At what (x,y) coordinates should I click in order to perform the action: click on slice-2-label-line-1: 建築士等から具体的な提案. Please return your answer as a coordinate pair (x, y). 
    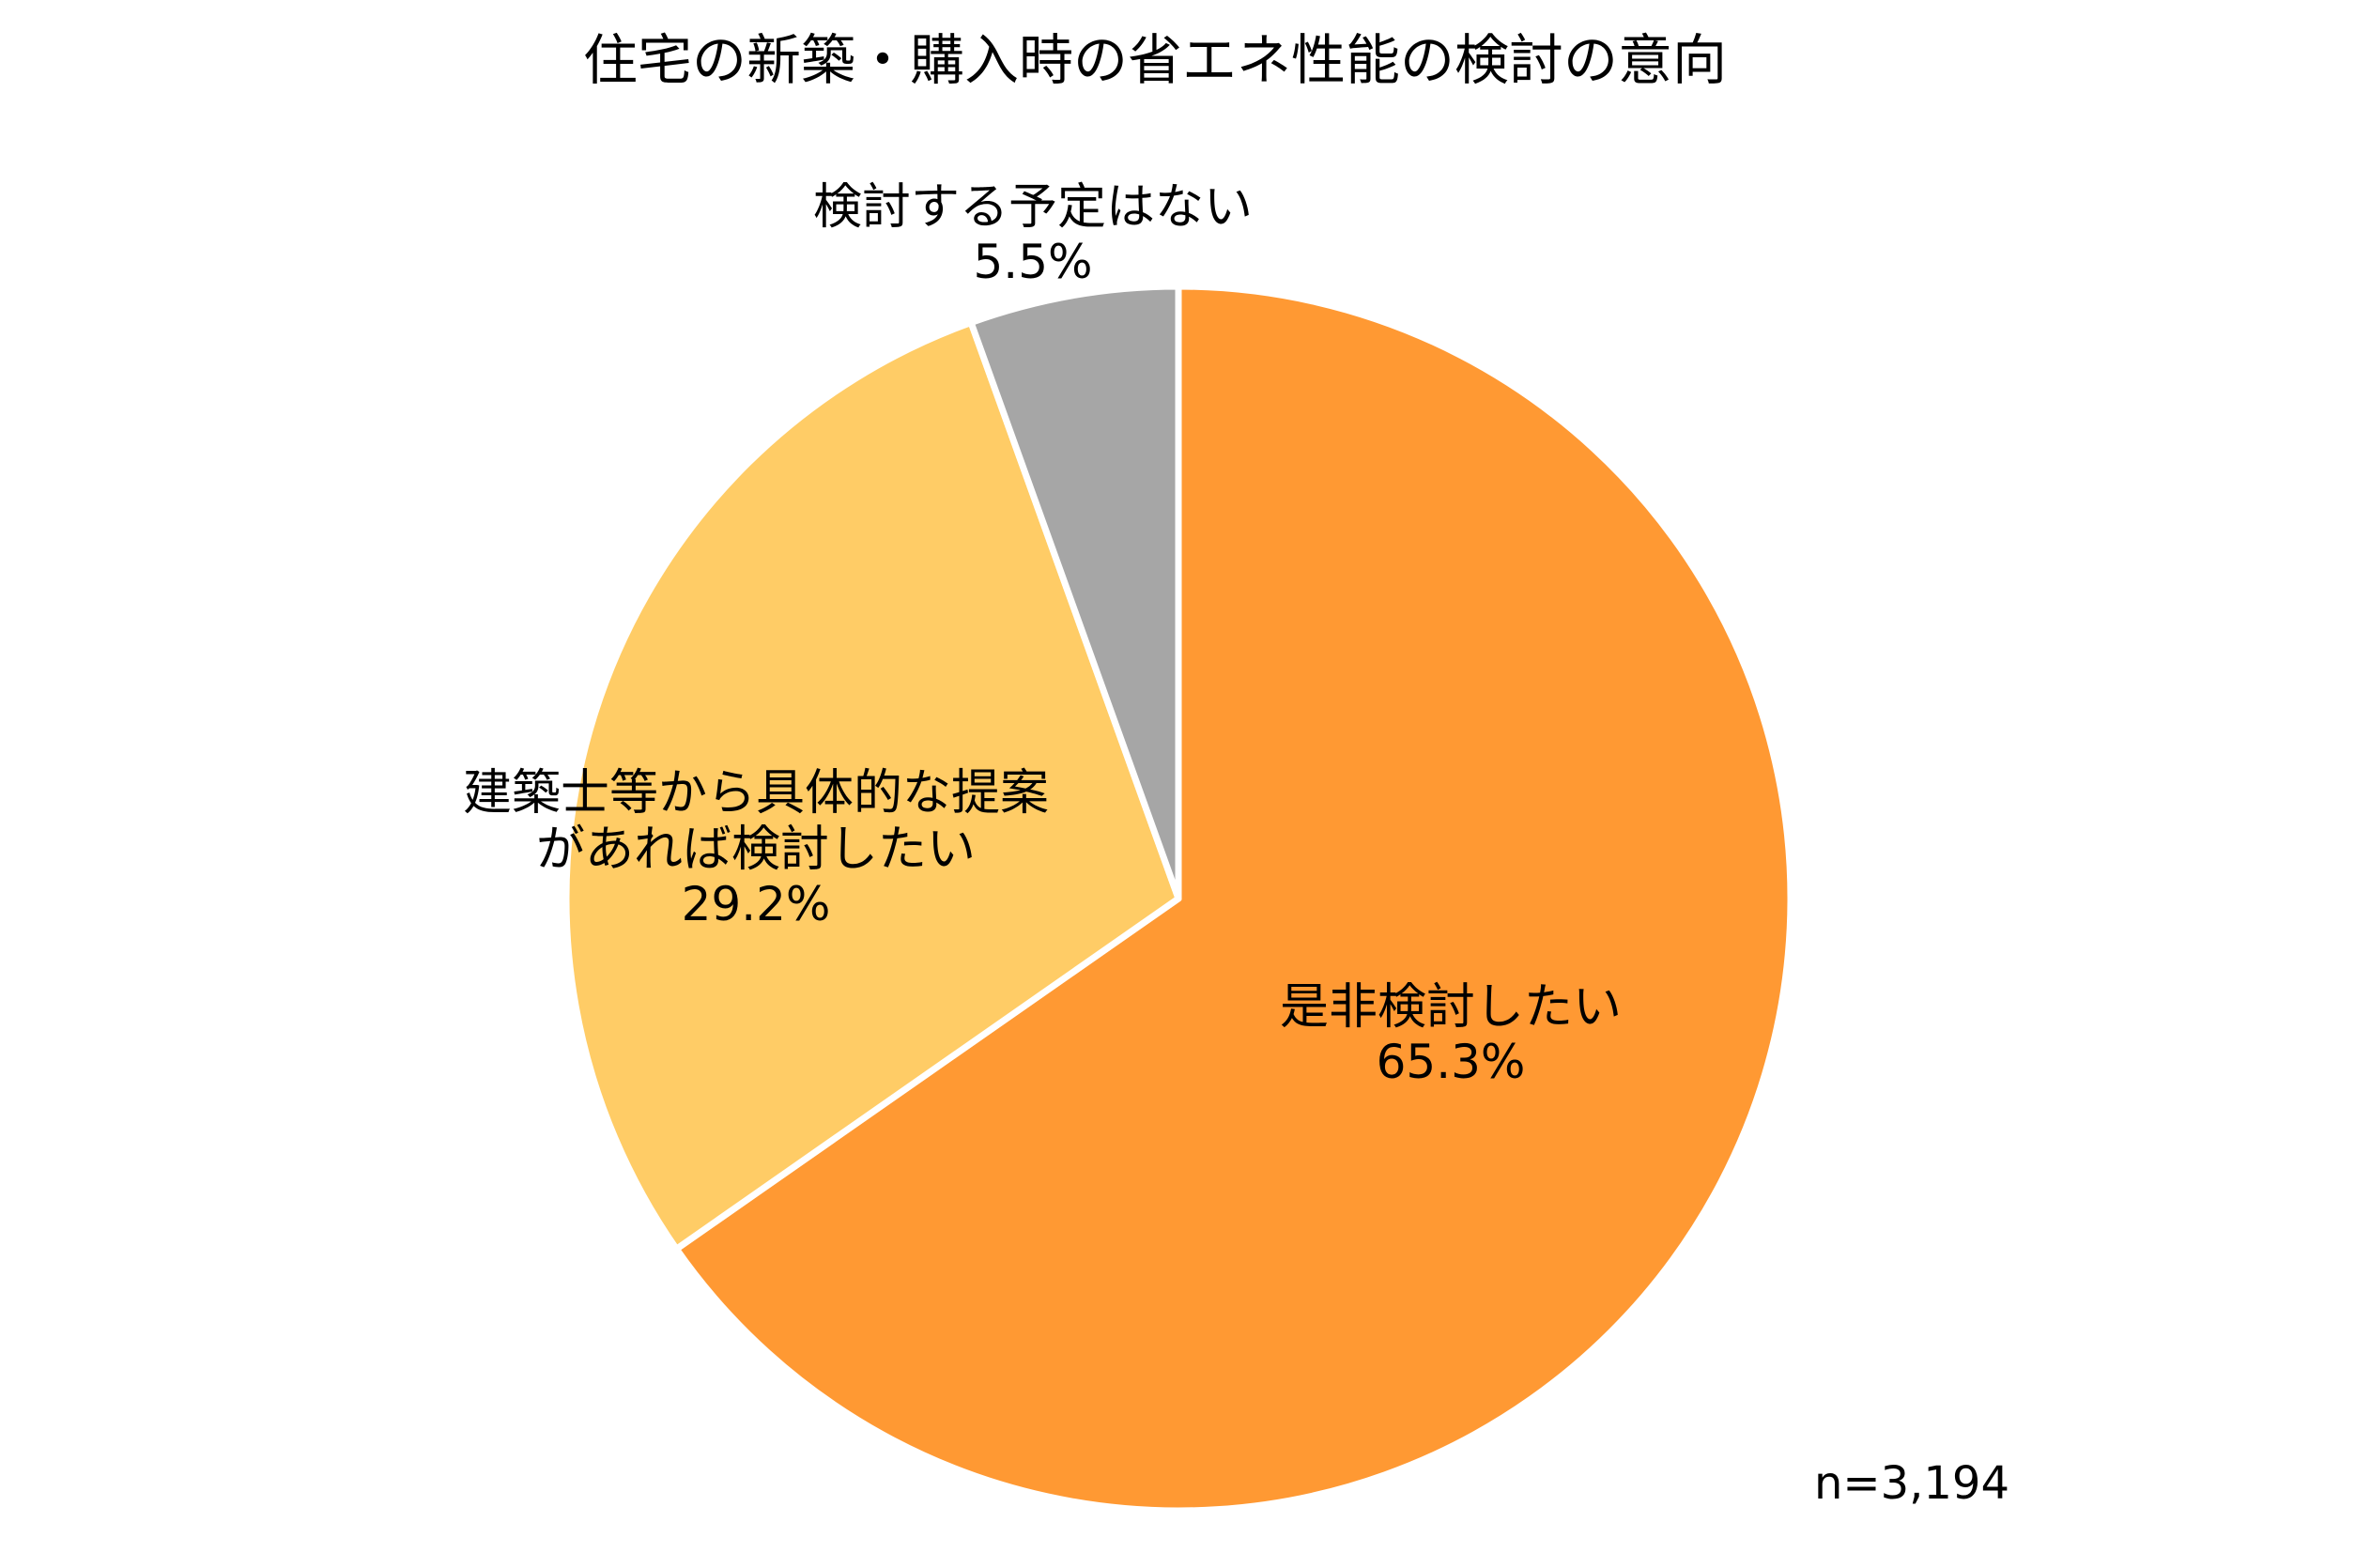
    Looking at the image, I should click on (756, 794).